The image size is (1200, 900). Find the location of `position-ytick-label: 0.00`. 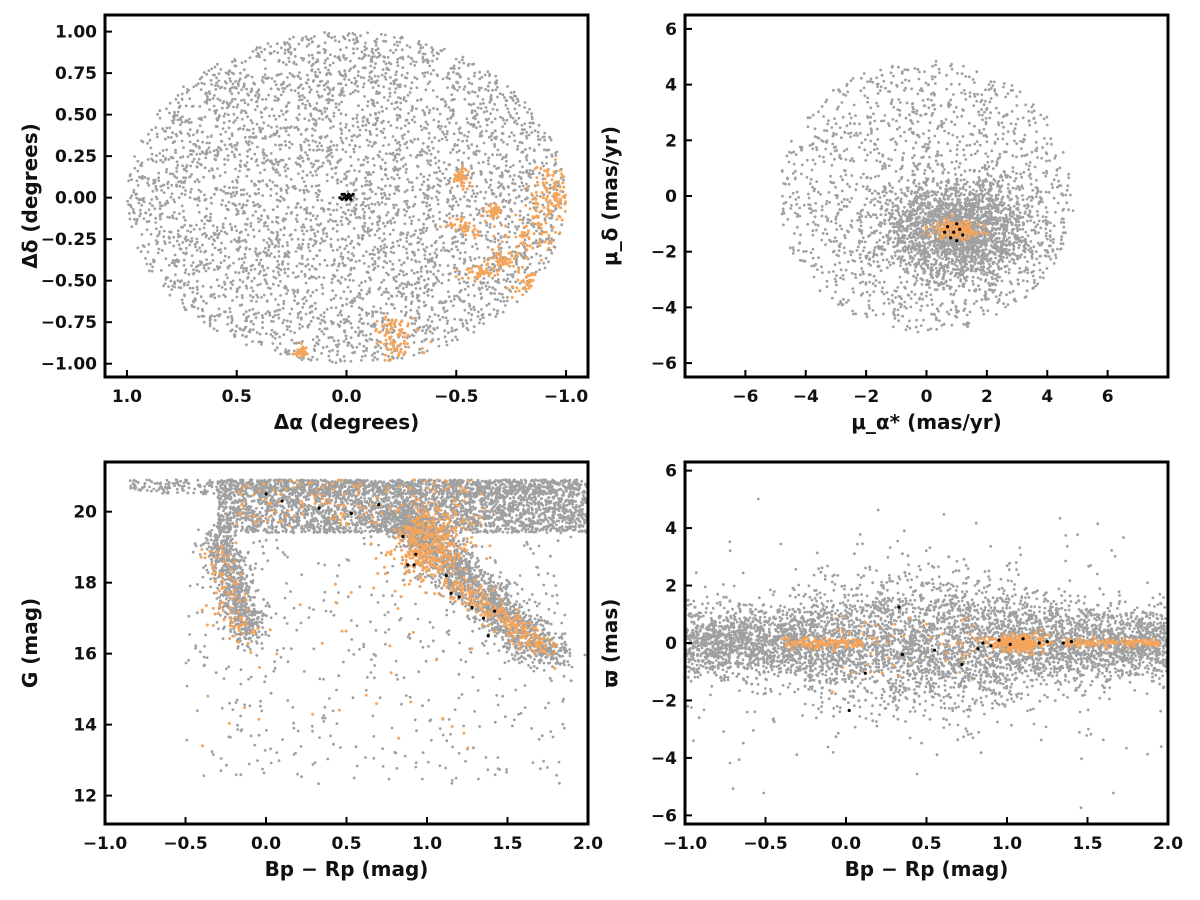

position-ytick-label: 0.00 is located at coordinates (76, 199).